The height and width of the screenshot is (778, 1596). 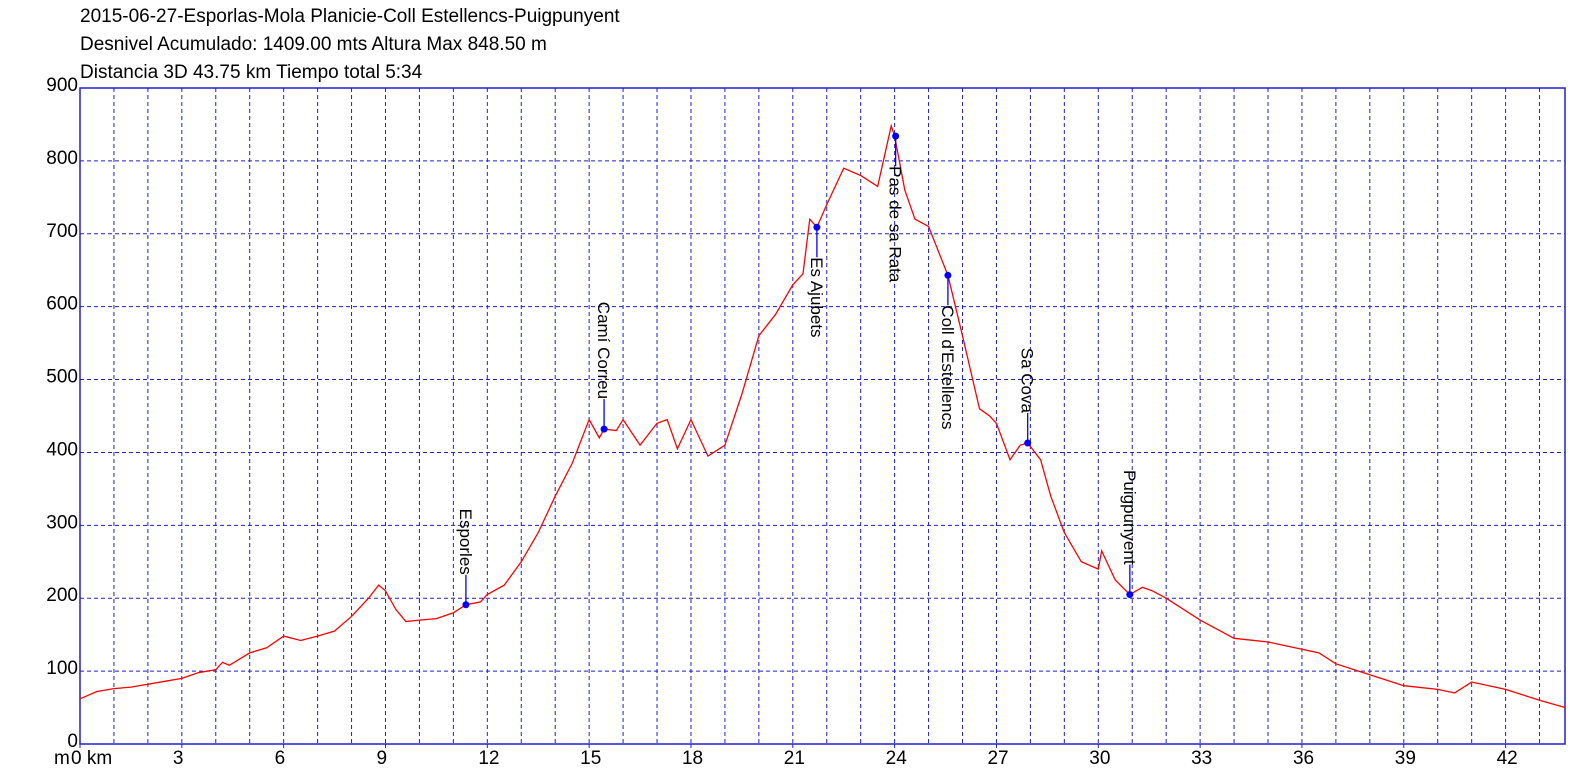 What do you see at coordinates (1027, 381) in the screenshot?
I see `waypoint-label: Sa Cova` at bounding box center [1027, 381].